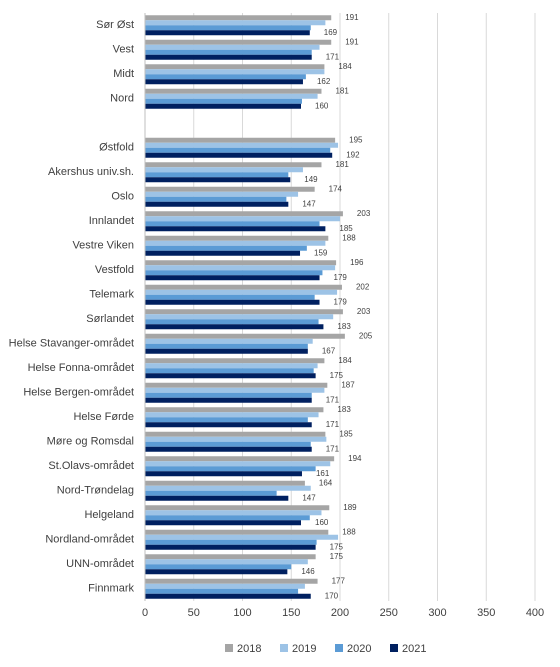 This screenshot has height=667, width=560. What do you see at coordinates (308, 571) in the screenshot?
I see `data-label: 146` at bounding box center [308, 571].